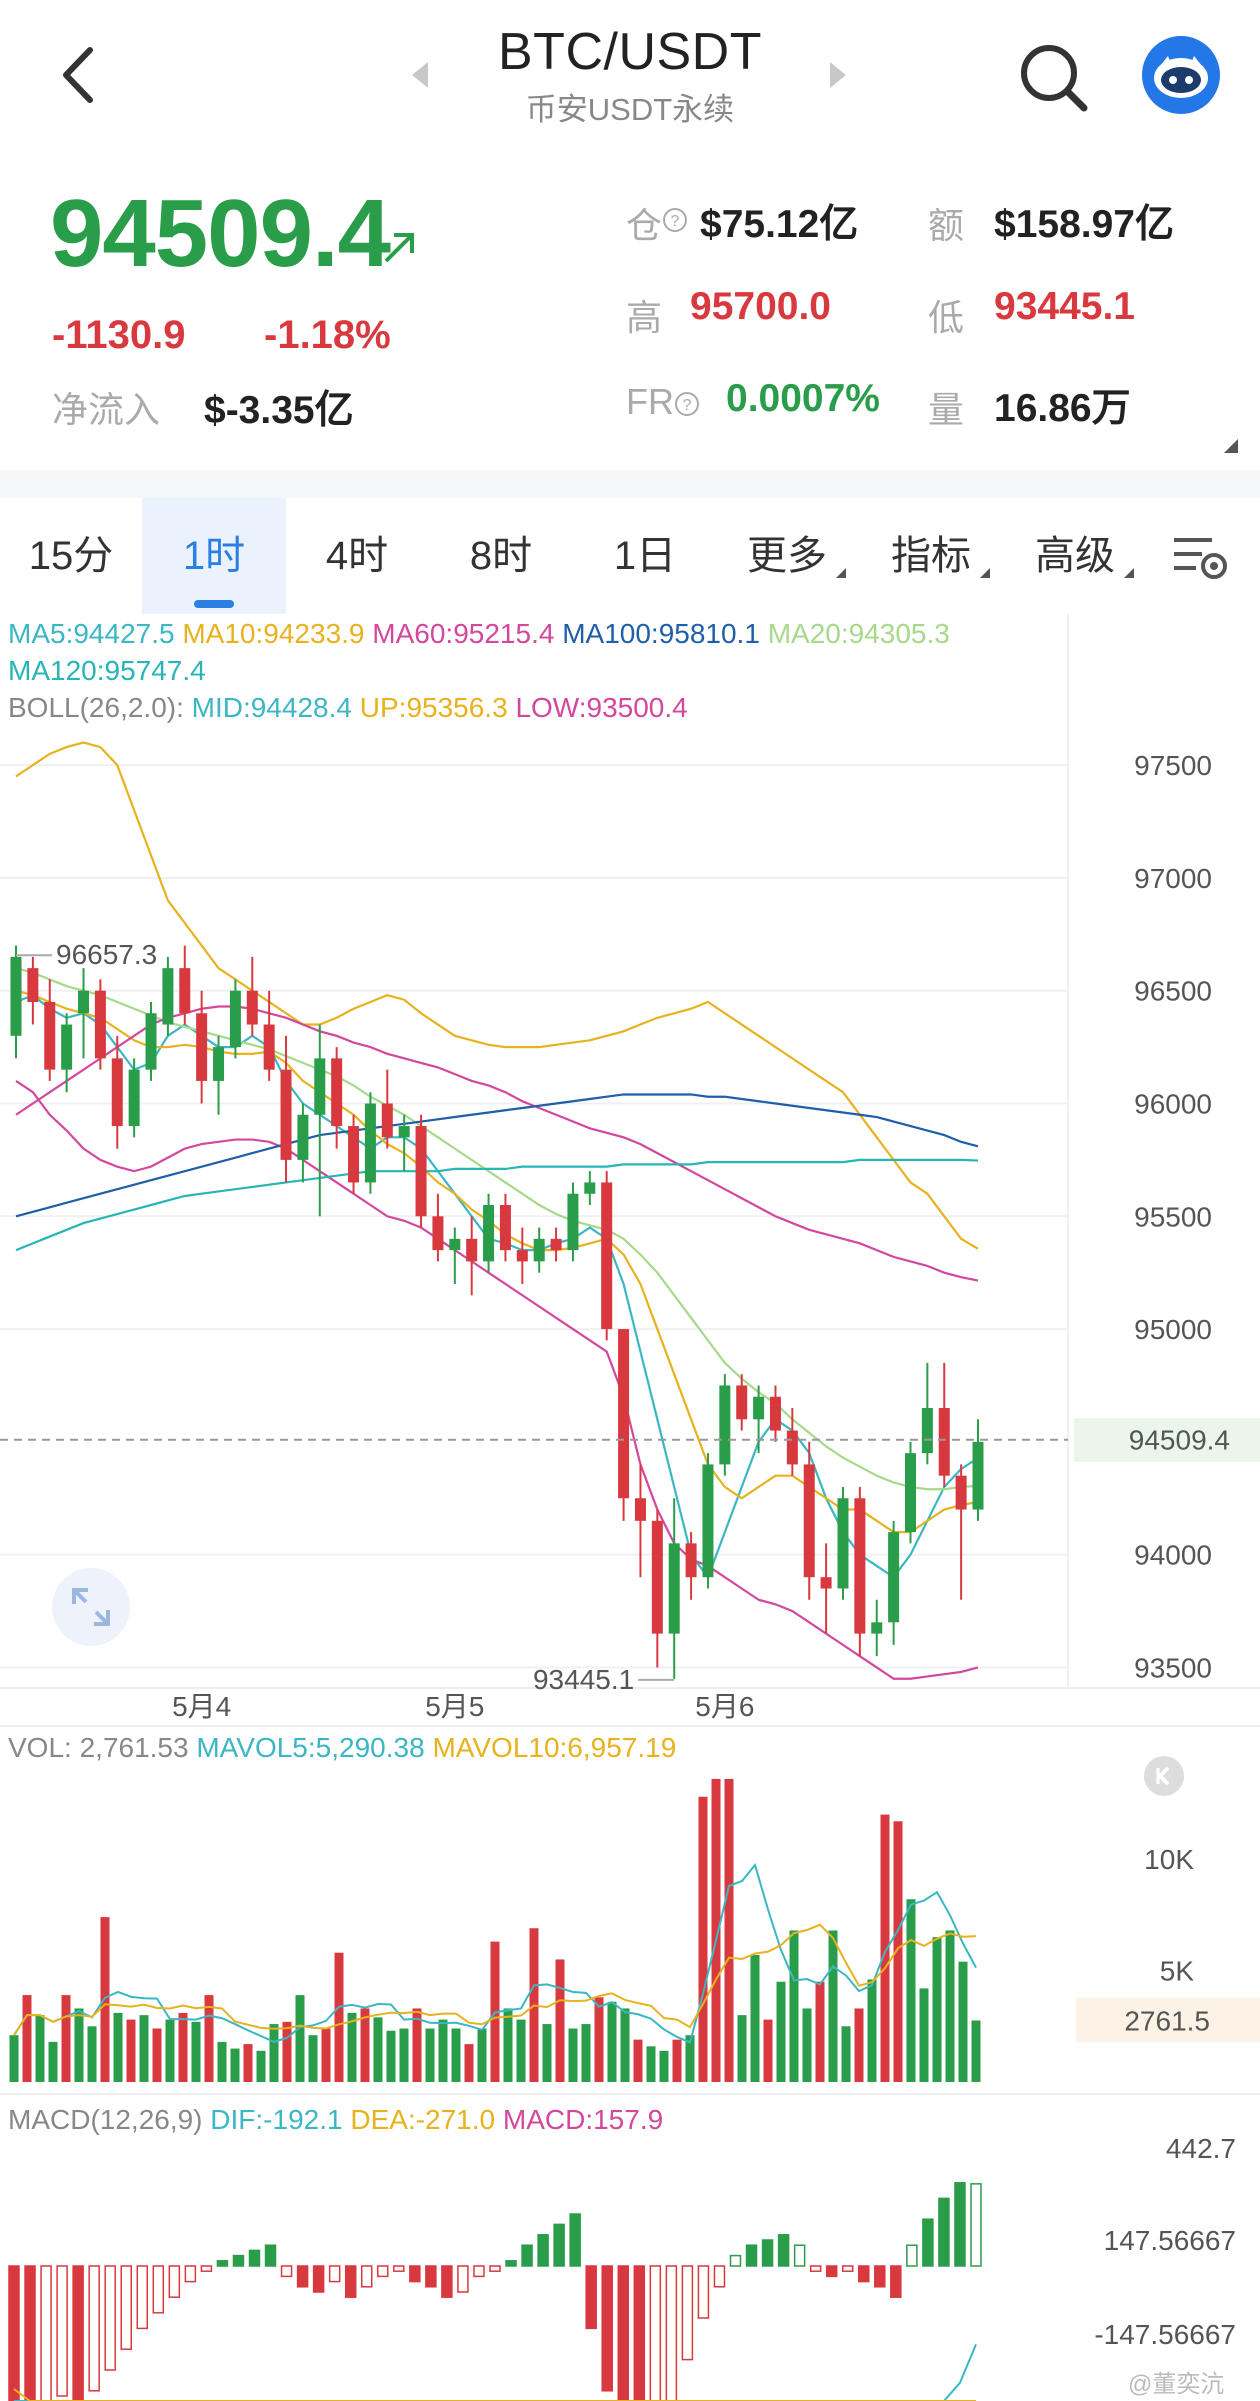 The image size is (1260, 2401). What do you see at coordinates (1168, 2020) in the screenshot?
I see `last-volume-tag-bg` at bounding box center [1168, 2020].